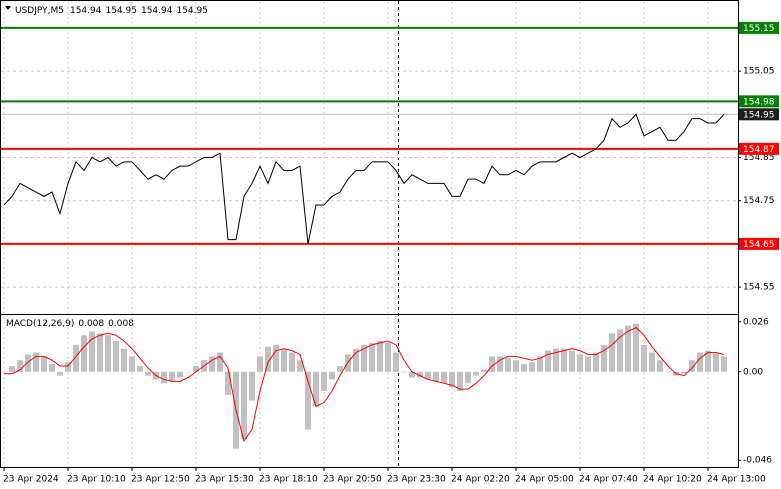 This screenshot has width=781, height=489. Describe the element at coordinates (759, 115) in the screenshot. I see `last-price-label: 154.95` at that location.